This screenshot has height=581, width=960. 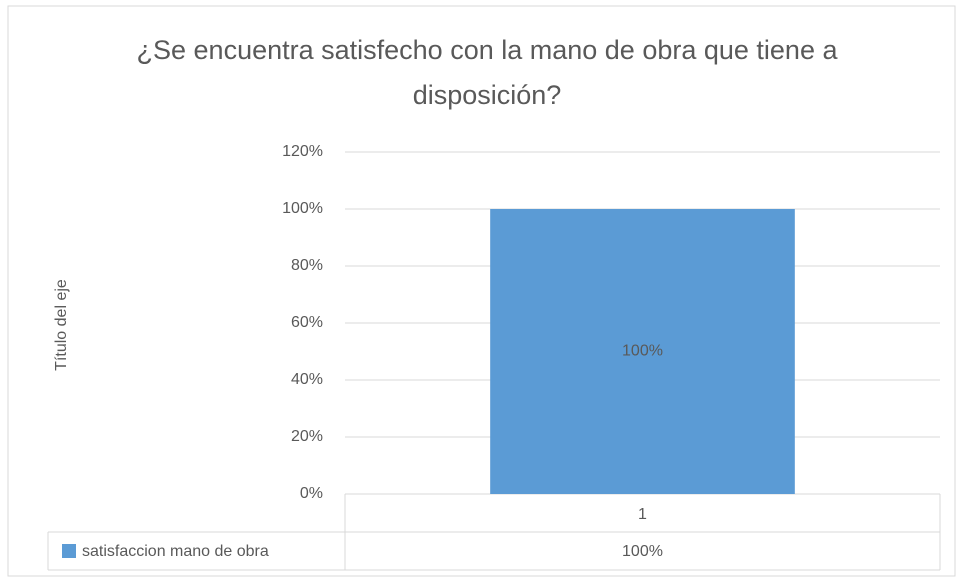 What do you see at coordinates (642, 514) in the screenshot?
I see `x-tick-label: 1` at bounding box center [642, 514].